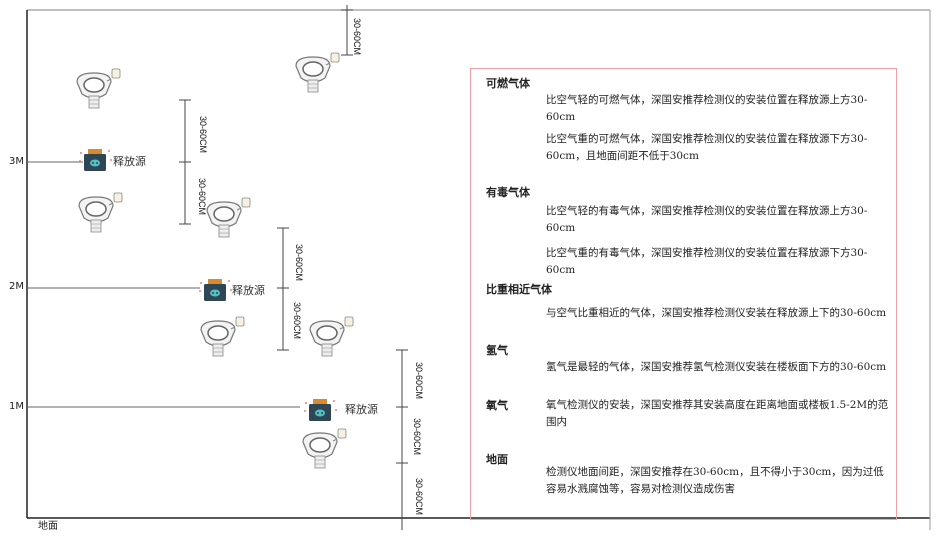 This screenshot has width=938, height=541. What do you see at coordinates (716, 313) in the screenshot?
I see `section-text: 与空气比重相近的气体，深国安推荐检测仪安装在释放源上下的30-60cm` at bounding box center [716, 313].